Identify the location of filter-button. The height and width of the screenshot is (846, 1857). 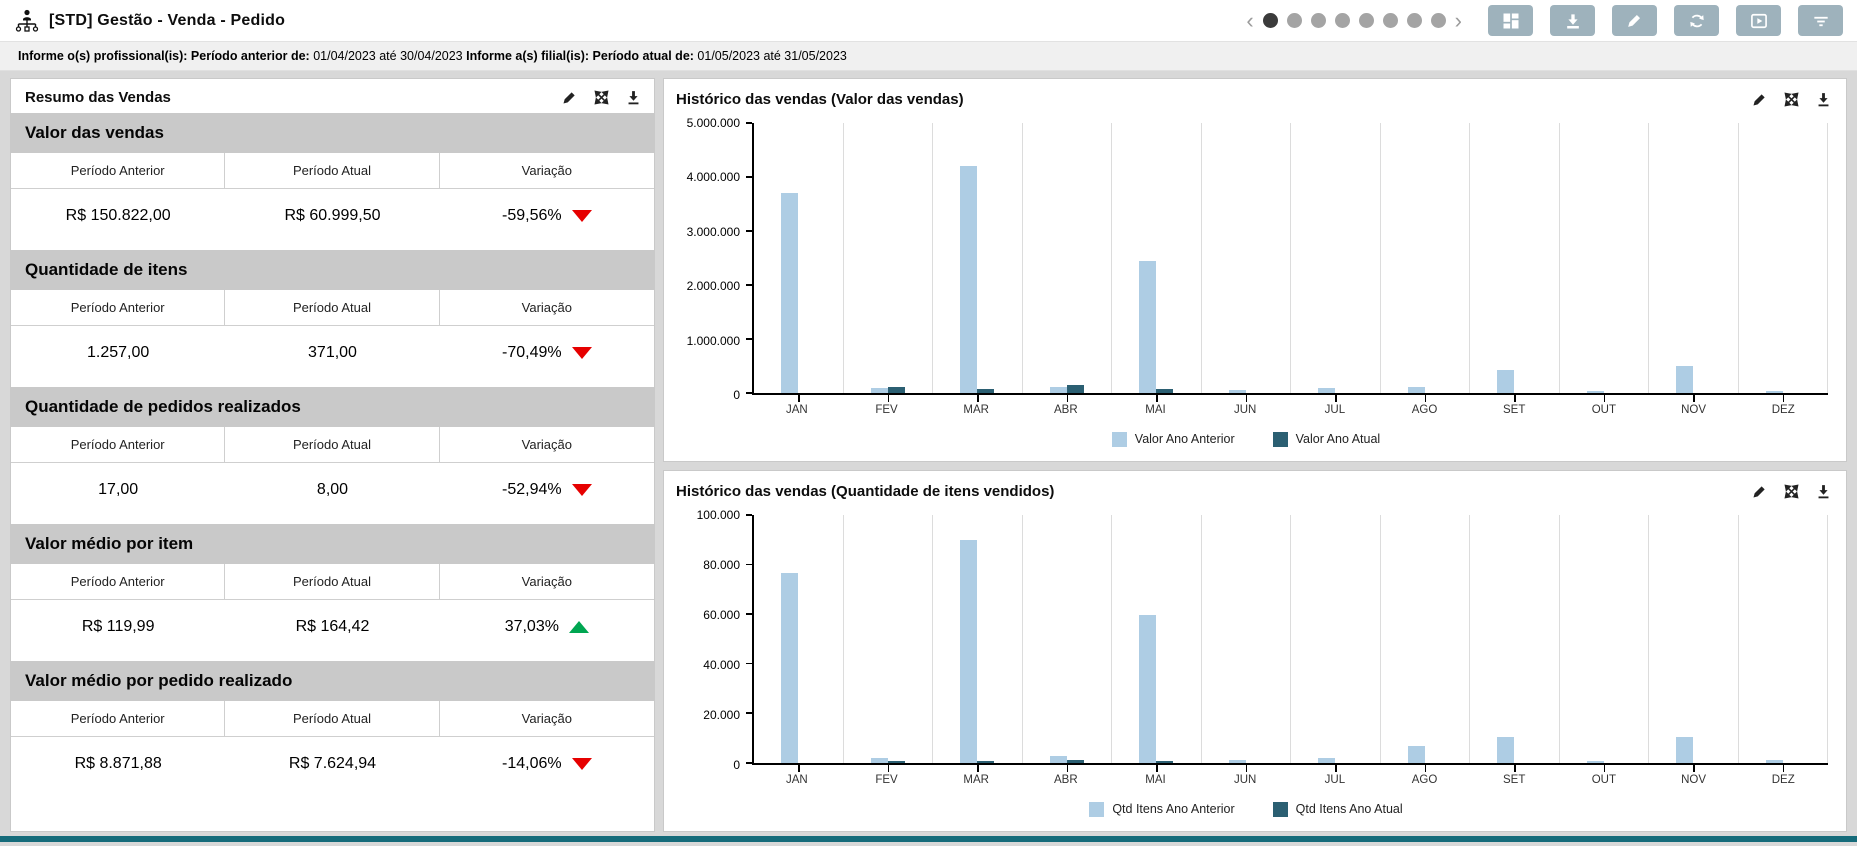
(1820, 20).